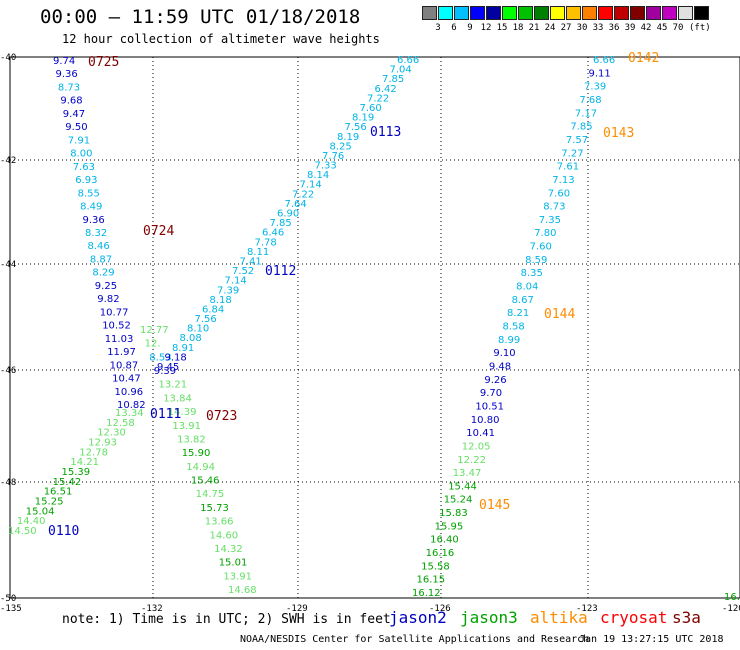  What do you see at coordinates (69, 88) in the screenshot?
I see `wave-height-value: 8.73` at bounding box center [69, 88].